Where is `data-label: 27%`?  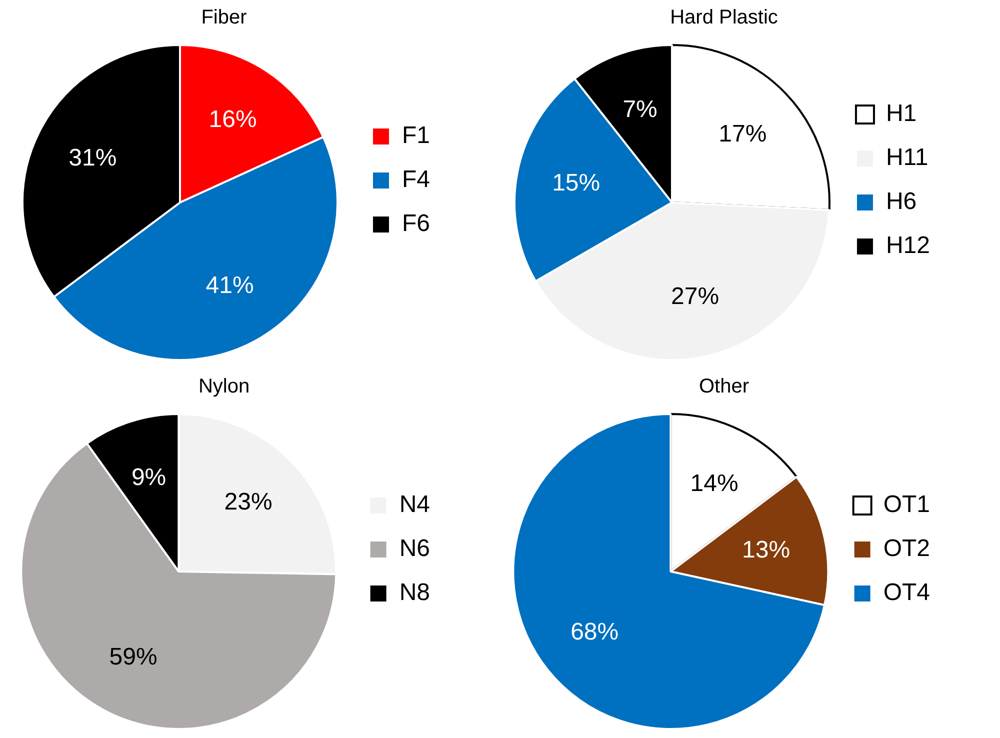 data-label: 27% is located at coordinates (695, 296).